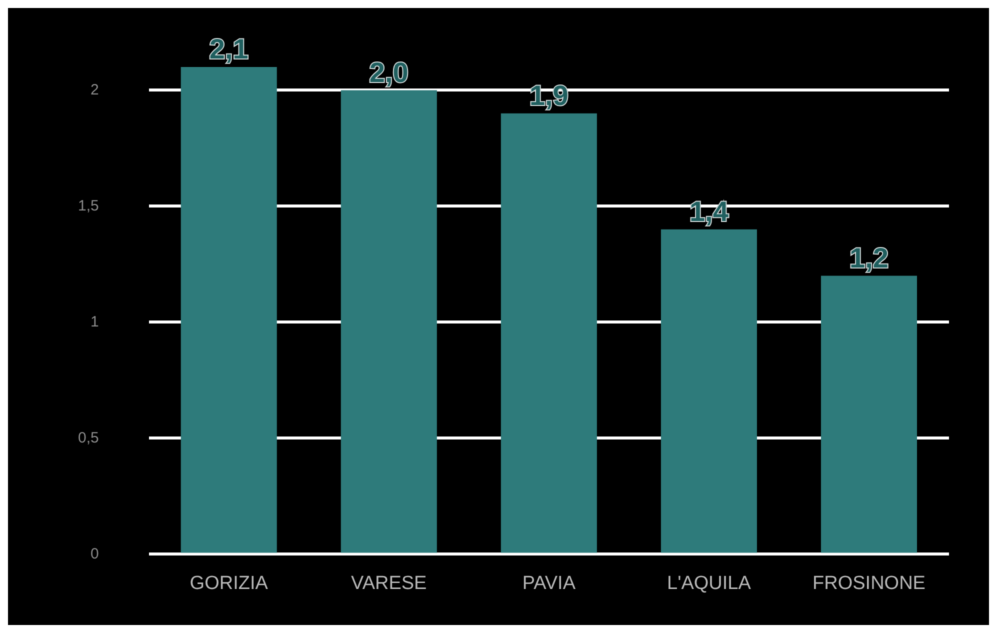 The height and width of the screenshot is (633, 997). Describe the element at coordinates (389, 583) in the screenshot. I see `x-tick-label: VARESE` at that location.